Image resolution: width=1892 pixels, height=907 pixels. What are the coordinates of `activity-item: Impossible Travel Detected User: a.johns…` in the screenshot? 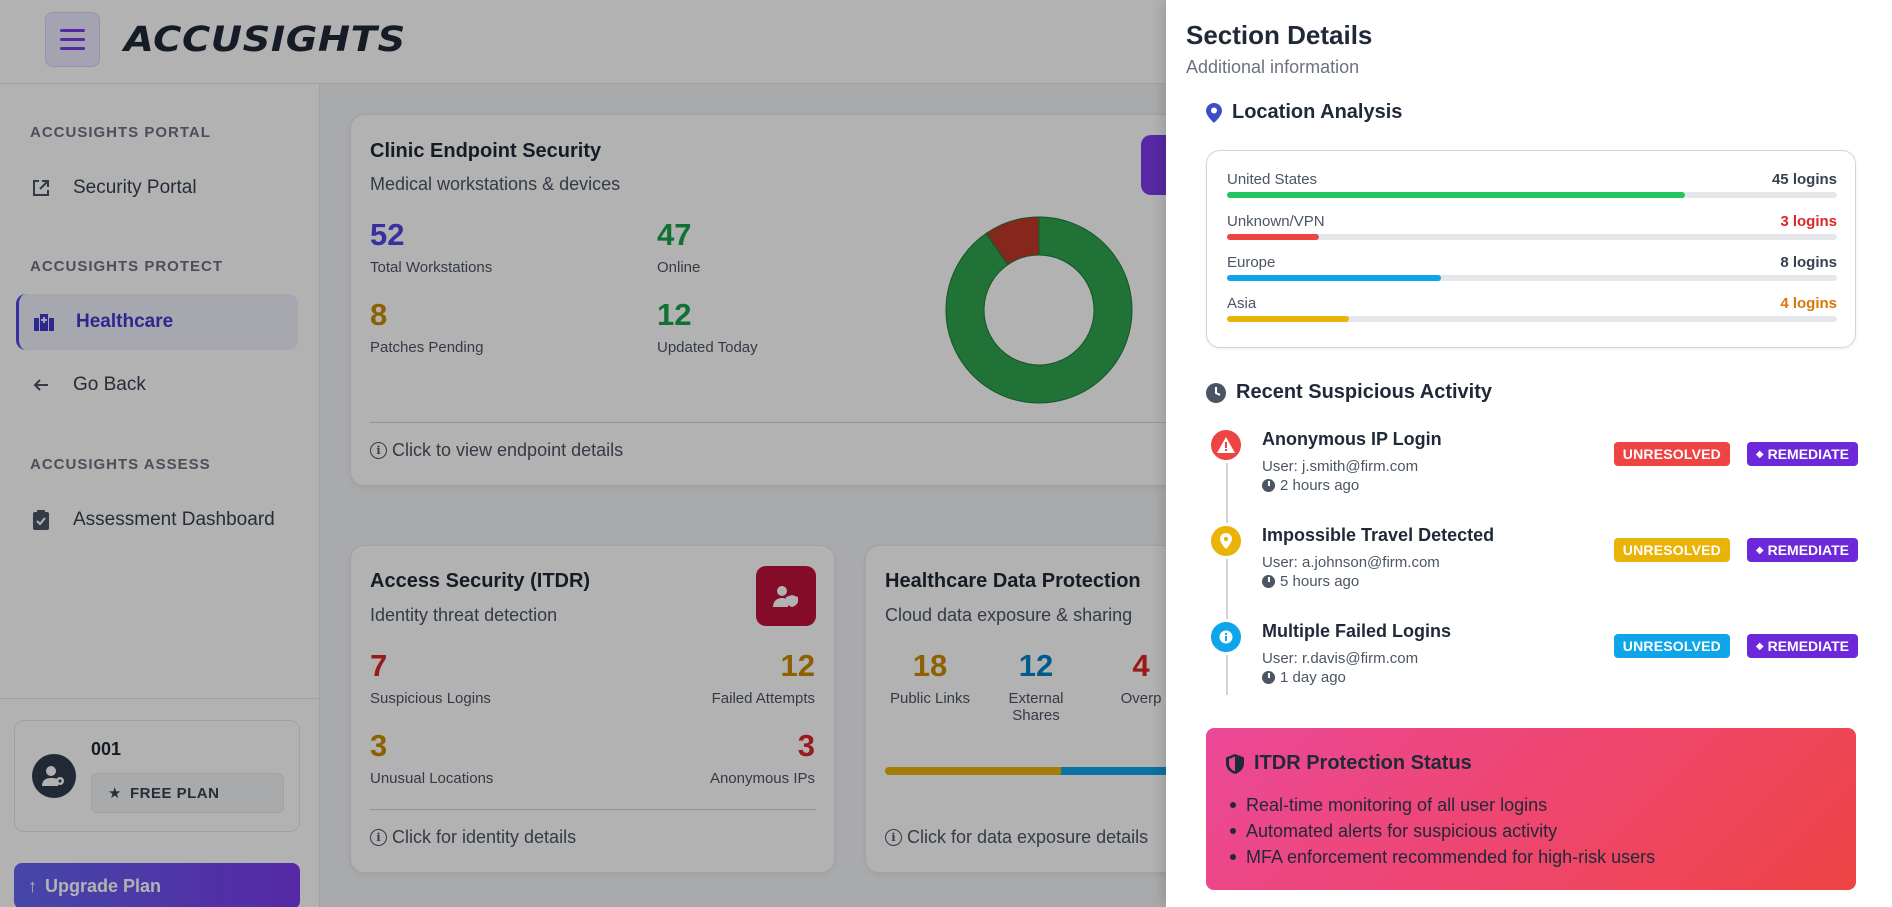 It's located at (1533, 563).